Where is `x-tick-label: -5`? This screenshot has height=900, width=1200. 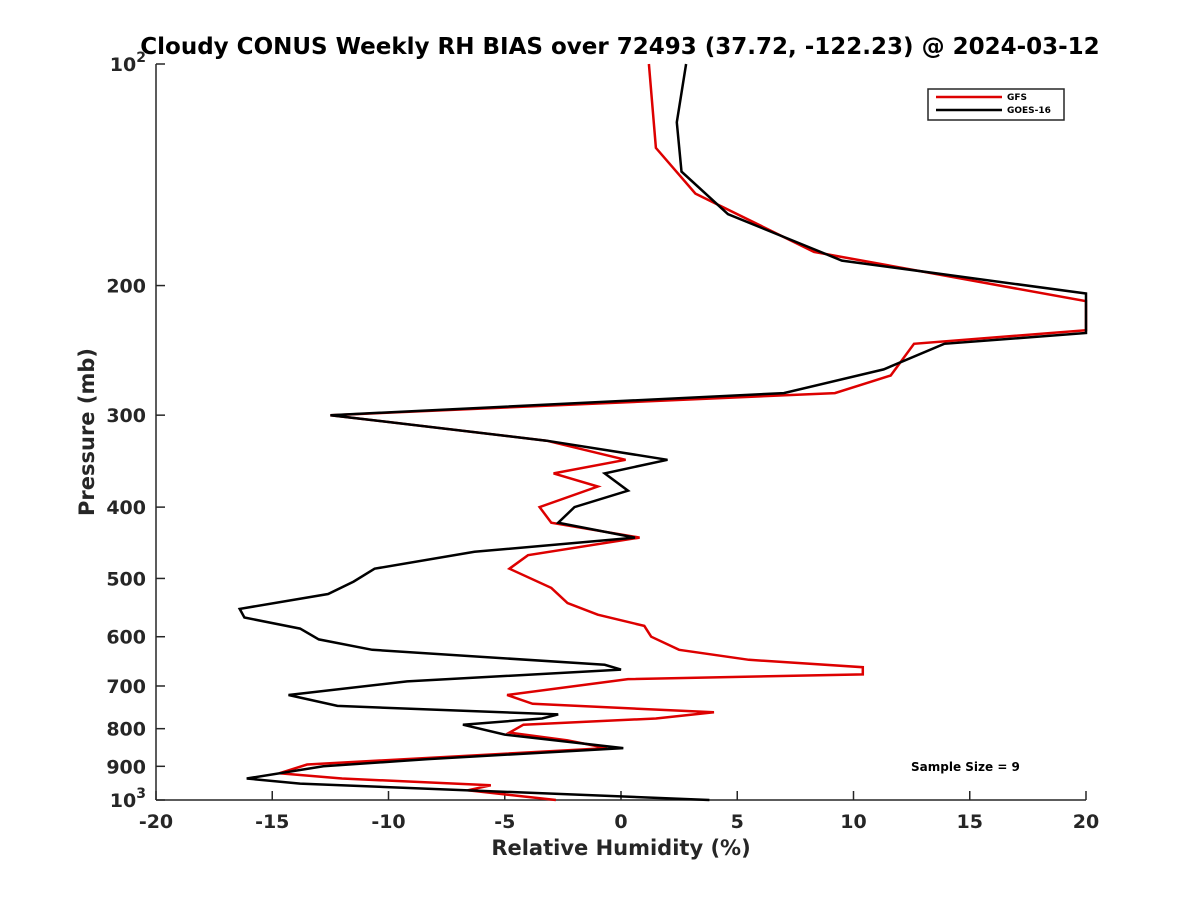
x-tick-label: -5 is located at coordinates (504, 822).